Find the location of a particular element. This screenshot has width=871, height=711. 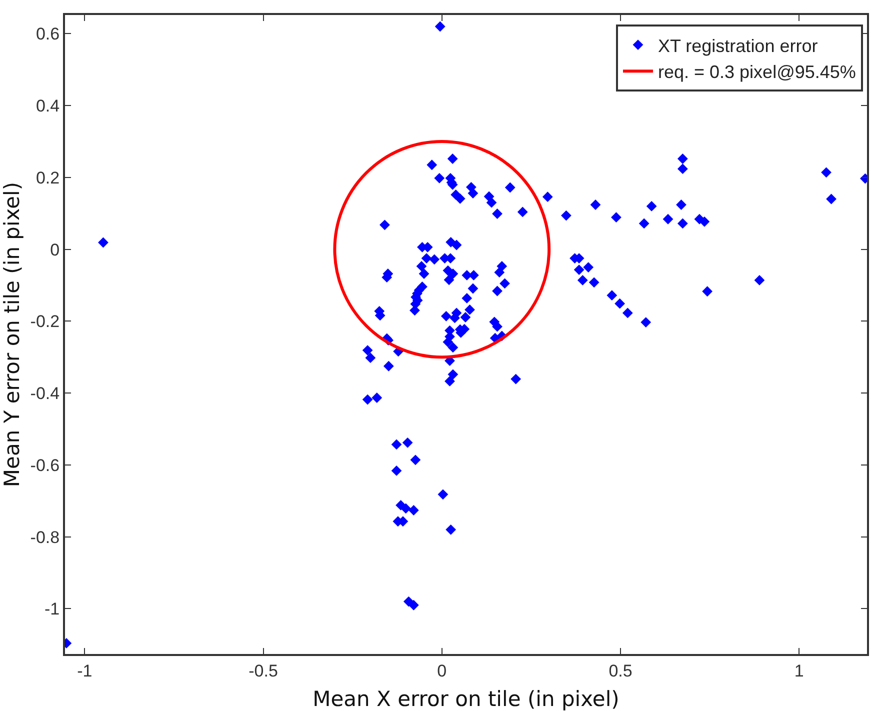

legend-label: XT registration error is located at coordinates (738, 46).